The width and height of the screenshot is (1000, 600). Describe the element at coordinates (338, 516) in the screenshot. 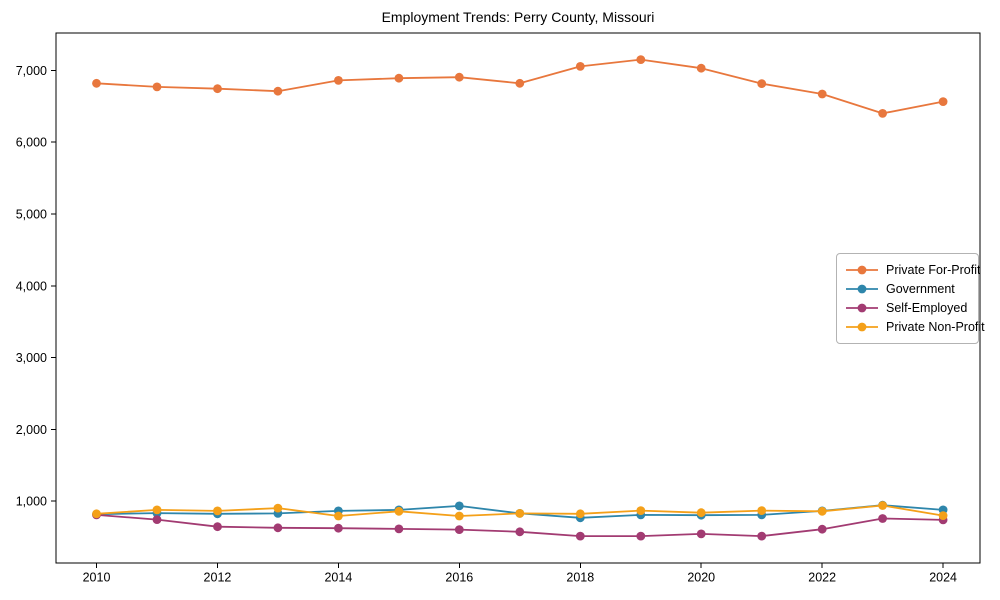

I see `data-point-private-non-profit-2014` at that location.